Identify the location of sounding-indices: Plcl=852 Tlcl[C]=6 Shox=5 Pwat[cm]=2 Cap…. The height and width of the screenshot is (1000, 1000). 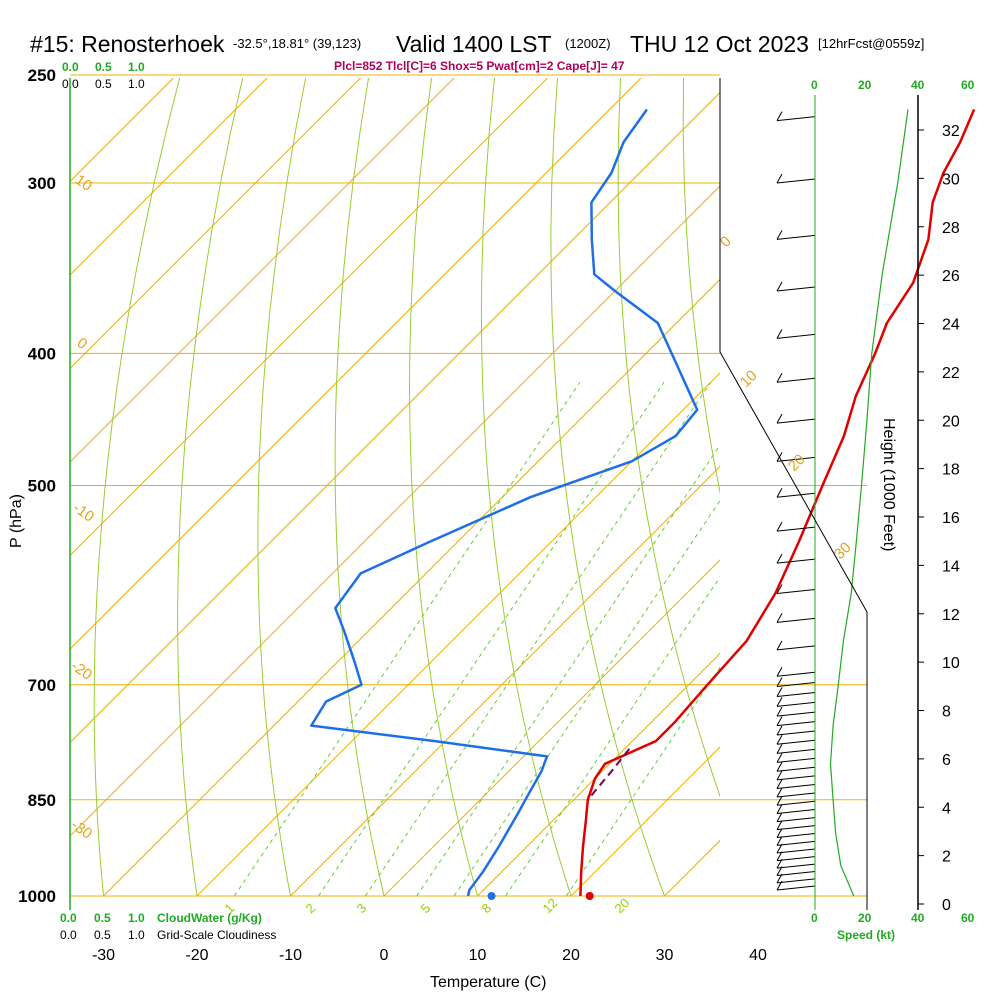
(479, 66).